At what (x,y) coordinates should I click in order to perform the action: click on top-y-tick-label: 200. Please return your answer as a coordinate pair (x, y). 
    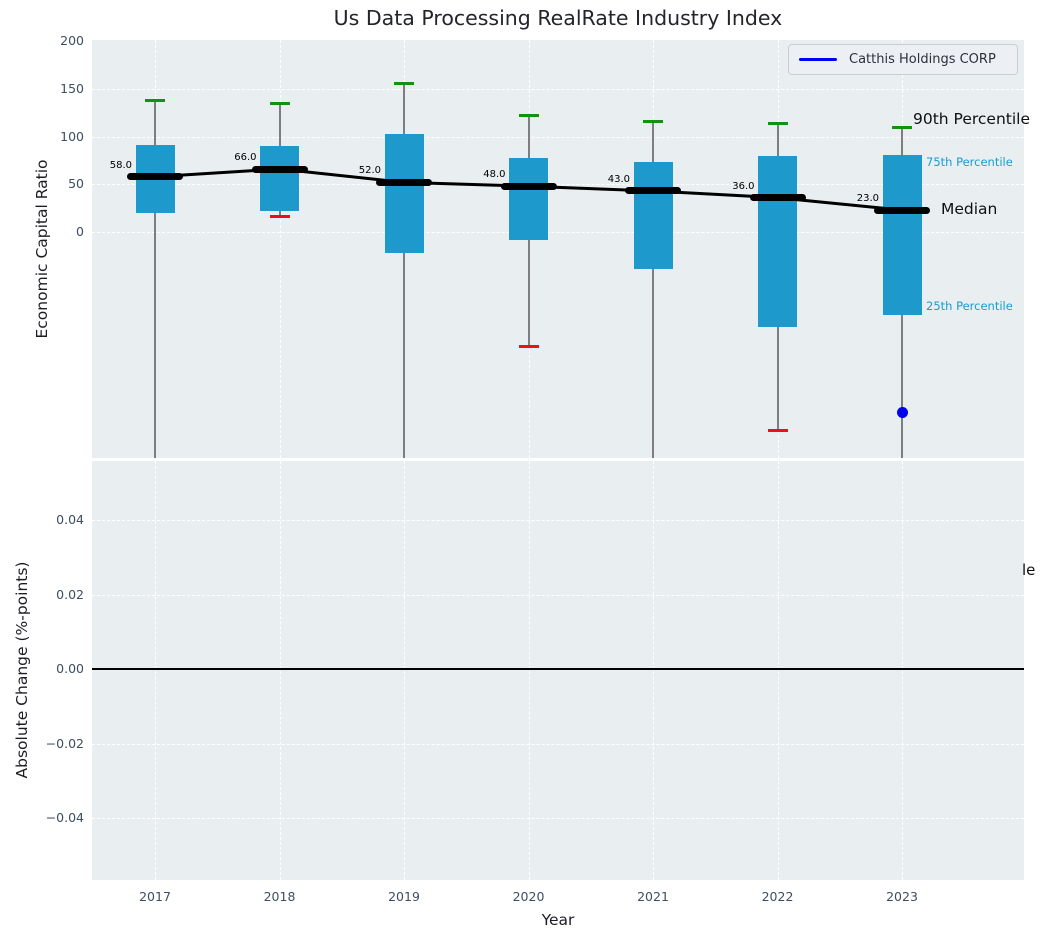
    Looking at the image, I should click on (72, 41).